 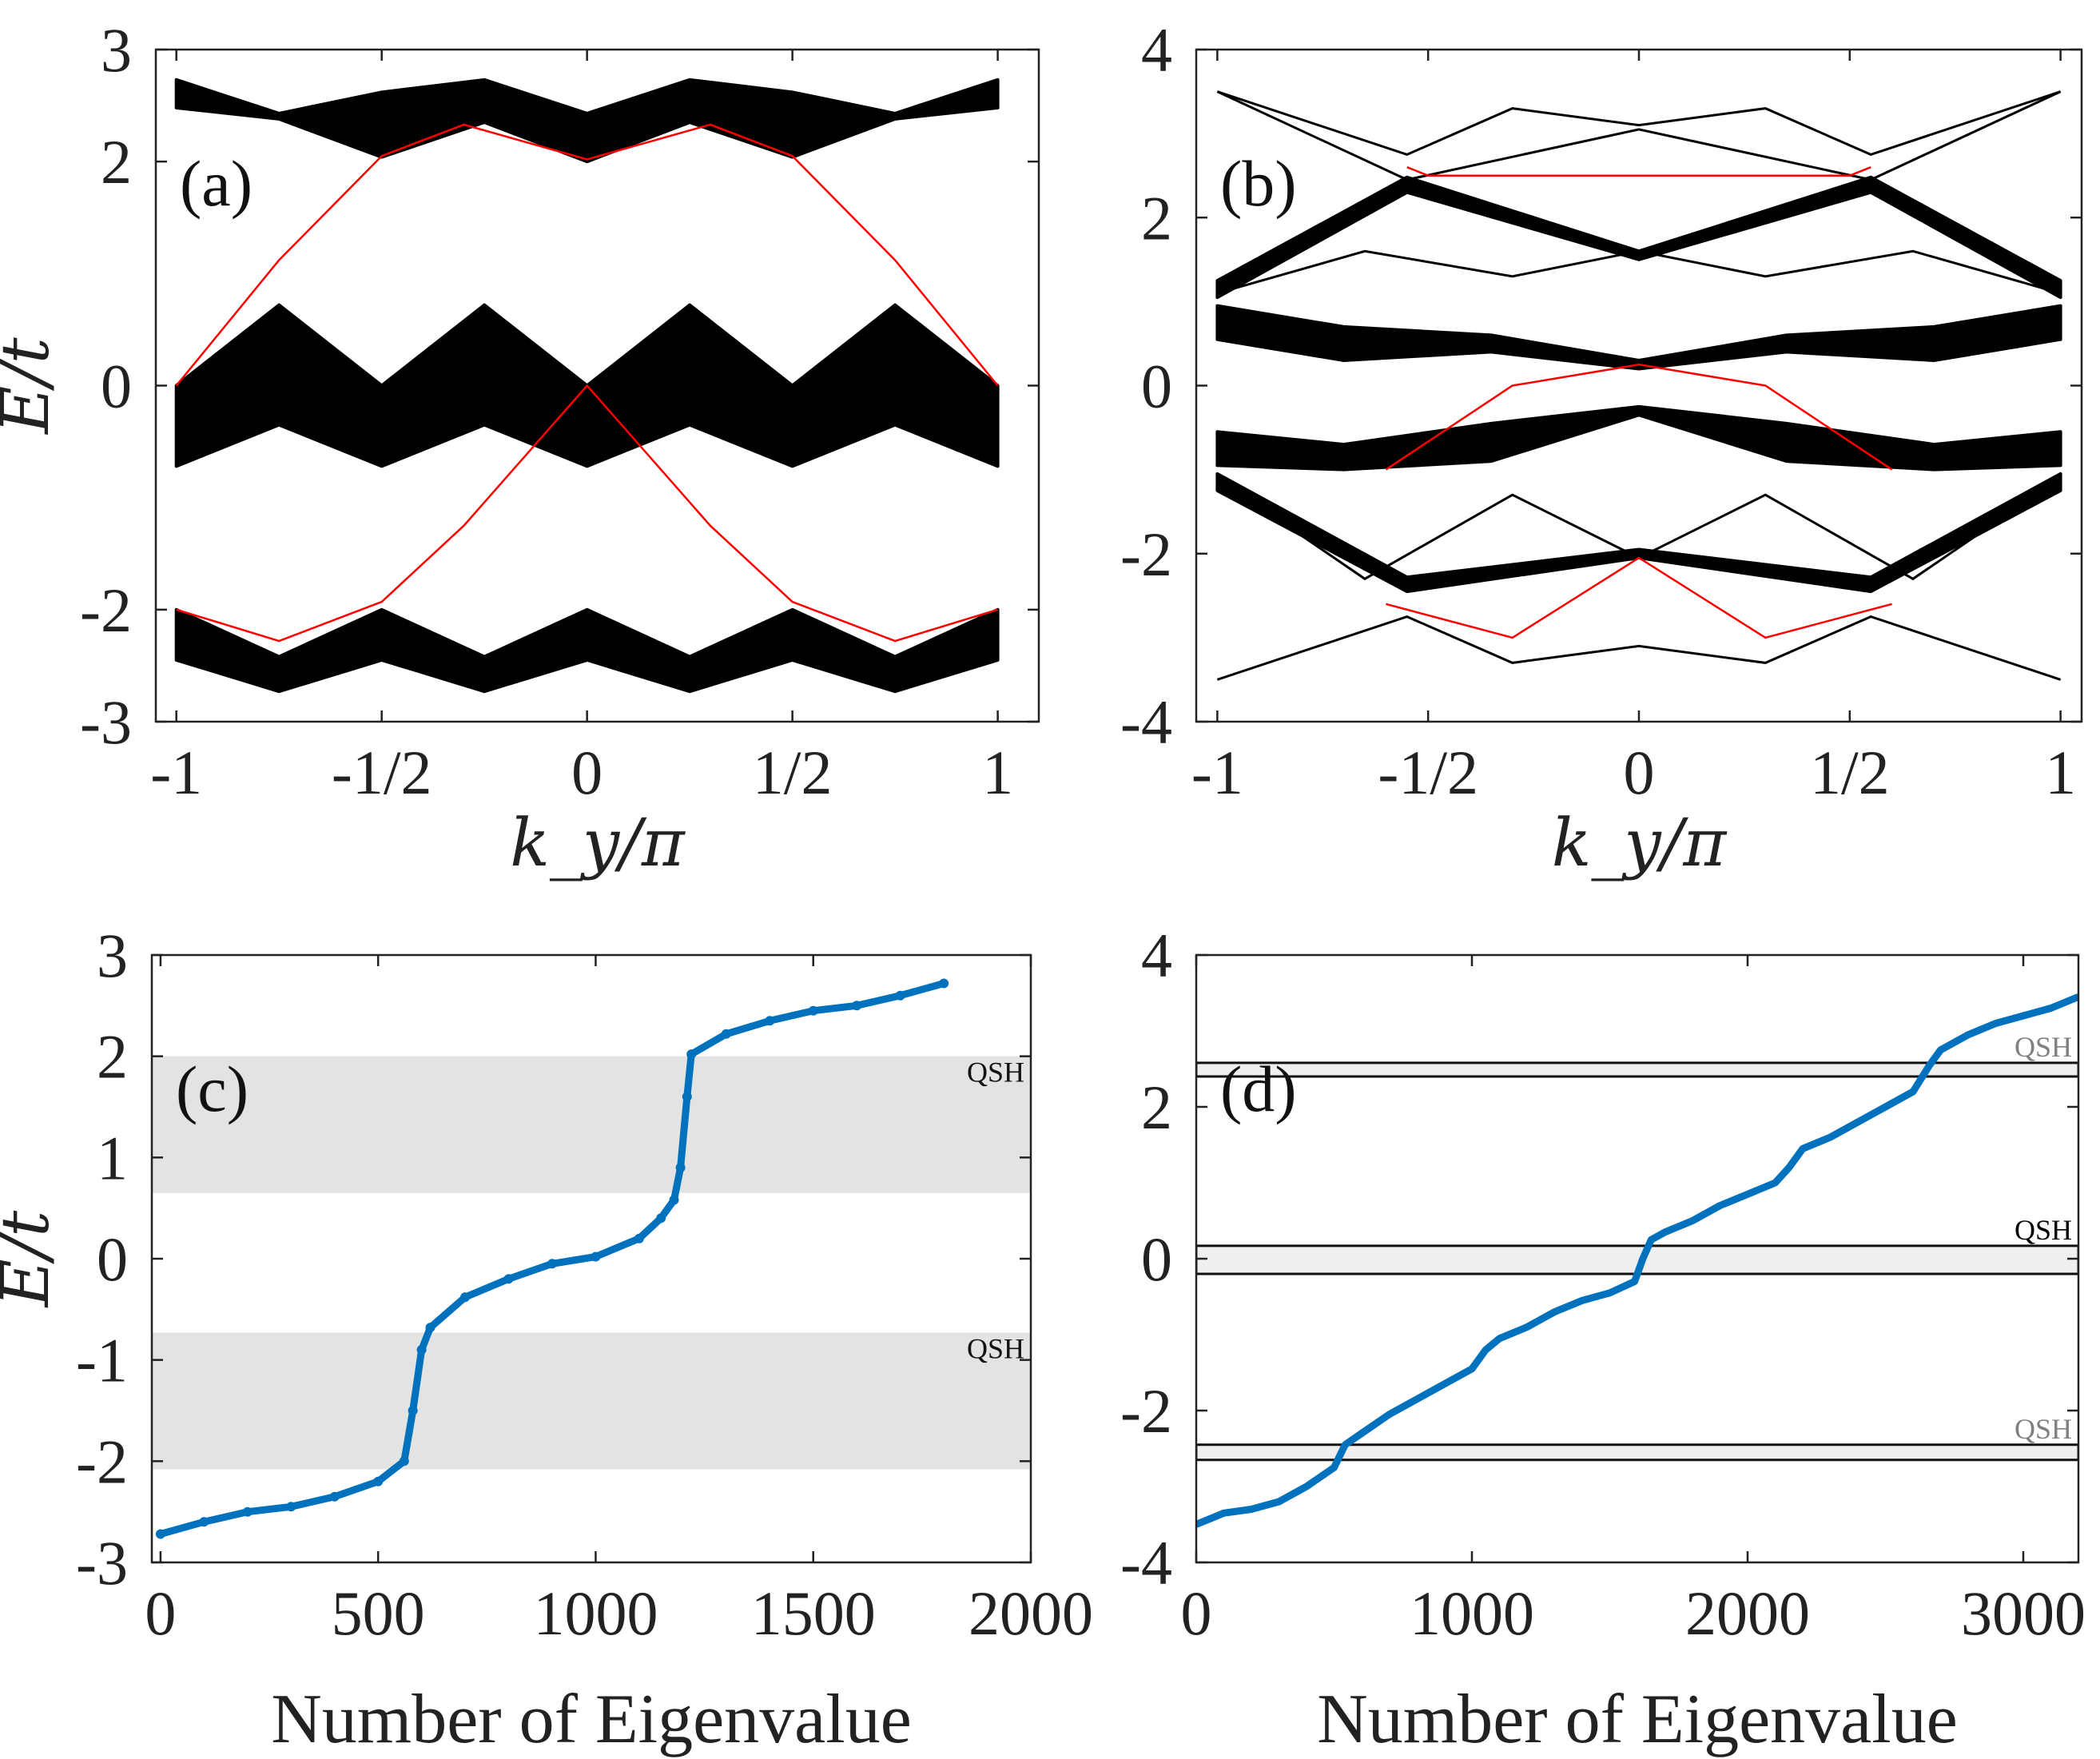 What do you see at coordinates (378, 1613) in the screenshot?
I see `x-tick-label: 500` at bounding box center [378, 1613].